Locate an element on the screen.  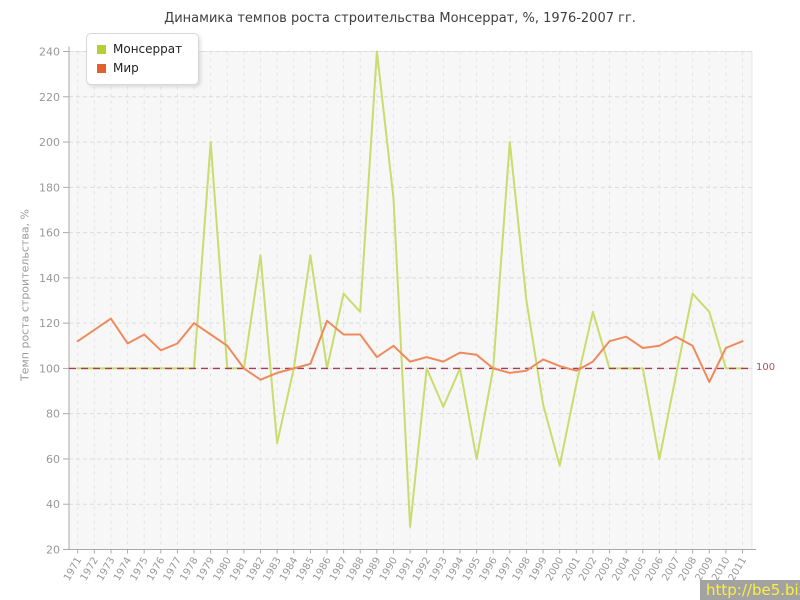
y-tick-label: 240 is located at coordinates (49, 52).